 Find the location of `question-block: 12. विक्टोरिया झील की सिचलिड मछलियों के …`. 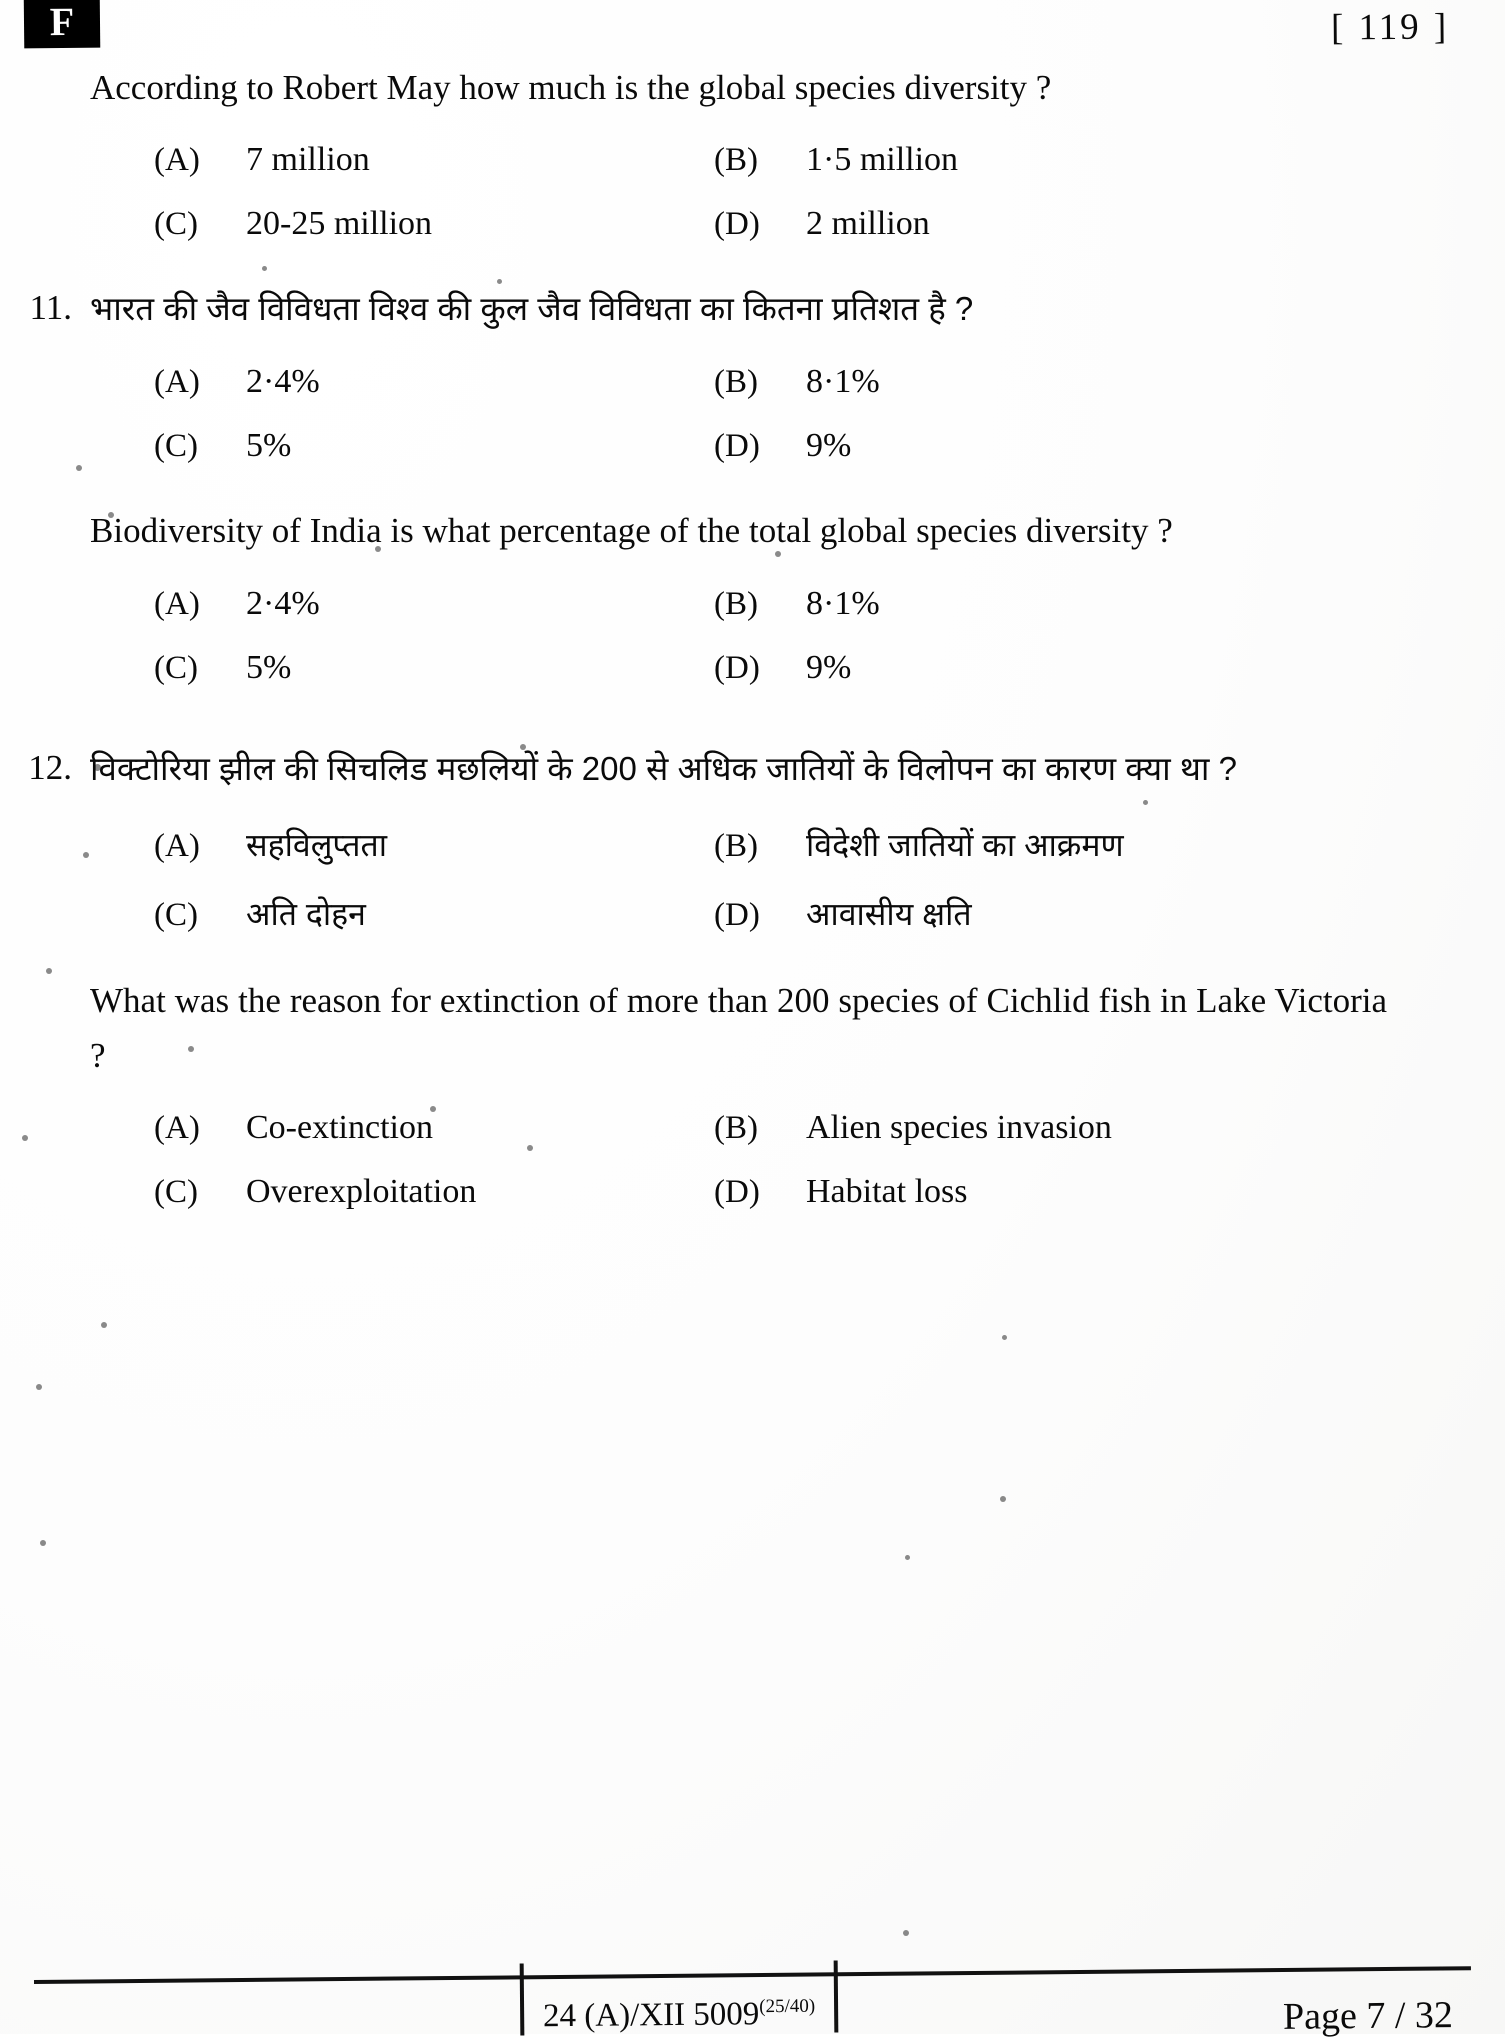

question-block: 12. विक्टोरिया झील की सिचलिड मछलियों के … is located at coordinates (752, 838).